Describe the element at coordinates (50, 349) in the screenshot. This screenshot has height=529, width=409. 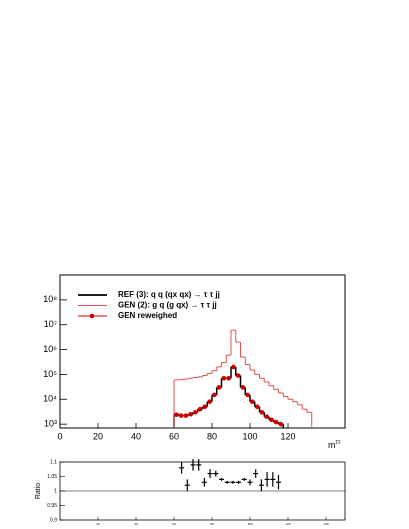
I see `y-tick-label: 10⁶` at that location.